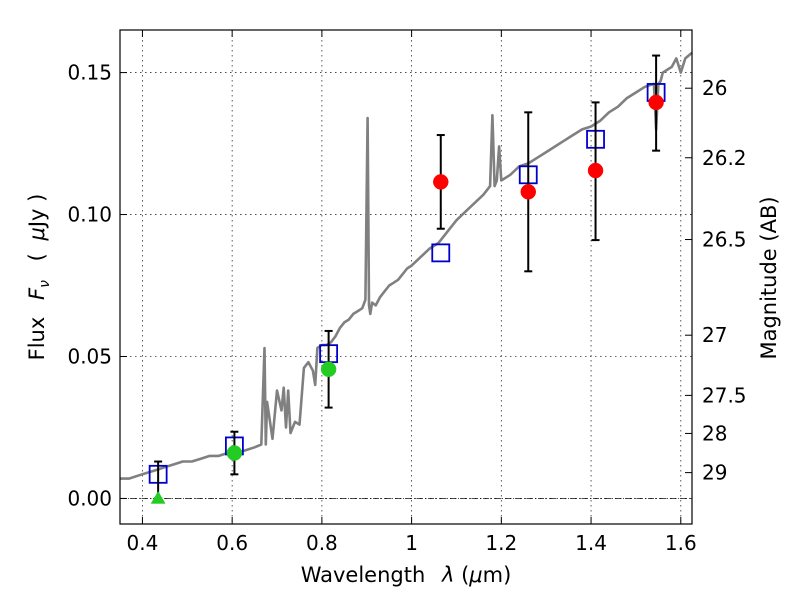  I want to click on y2-tick-label: 27.5, so click(724, 395).